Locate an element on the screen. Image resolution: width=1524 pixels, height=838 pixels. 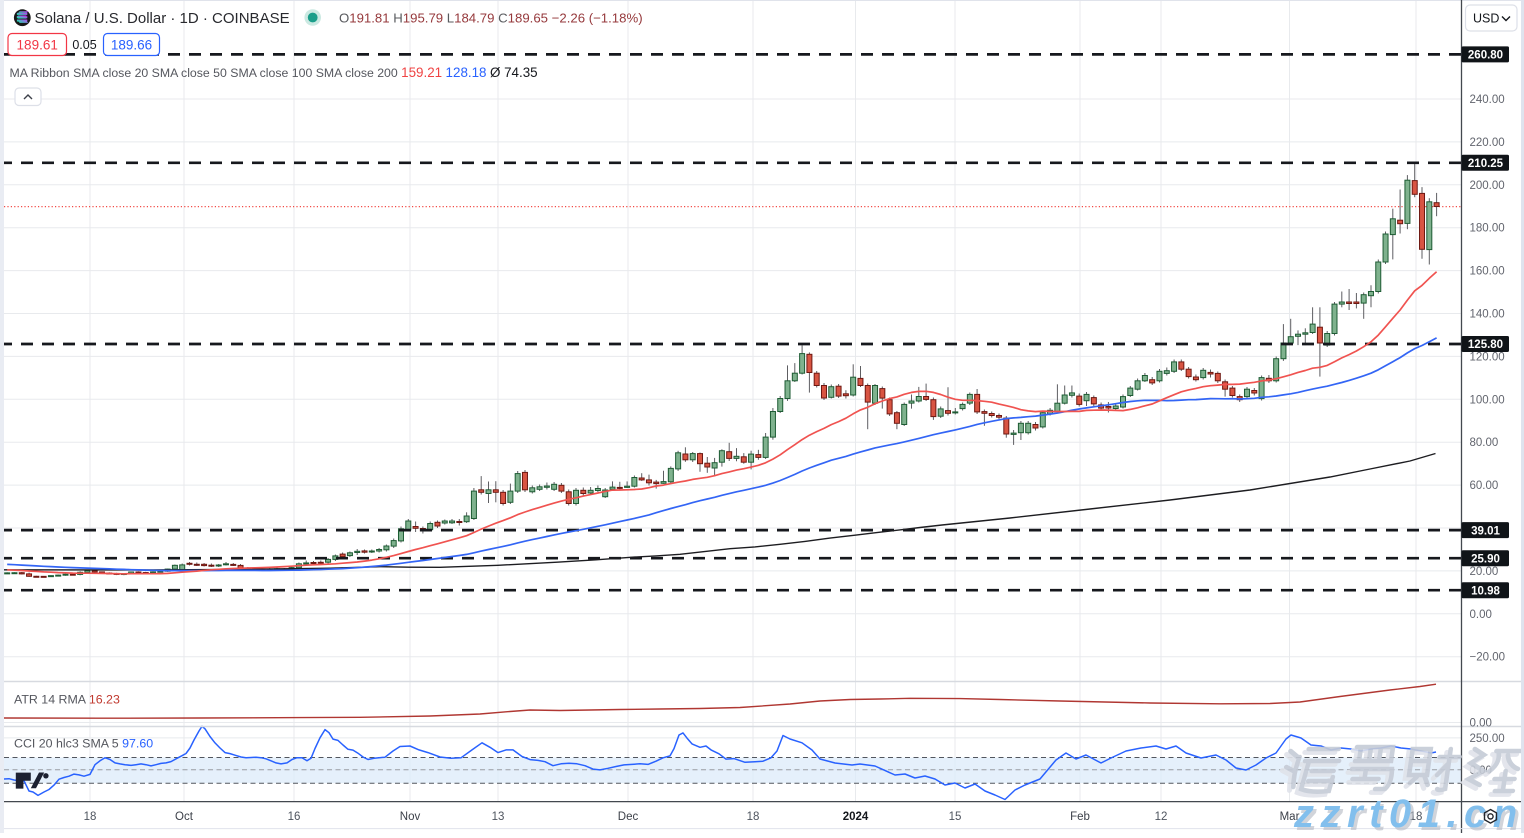
svg-text: Feb is located at coordinates (1080, 817).